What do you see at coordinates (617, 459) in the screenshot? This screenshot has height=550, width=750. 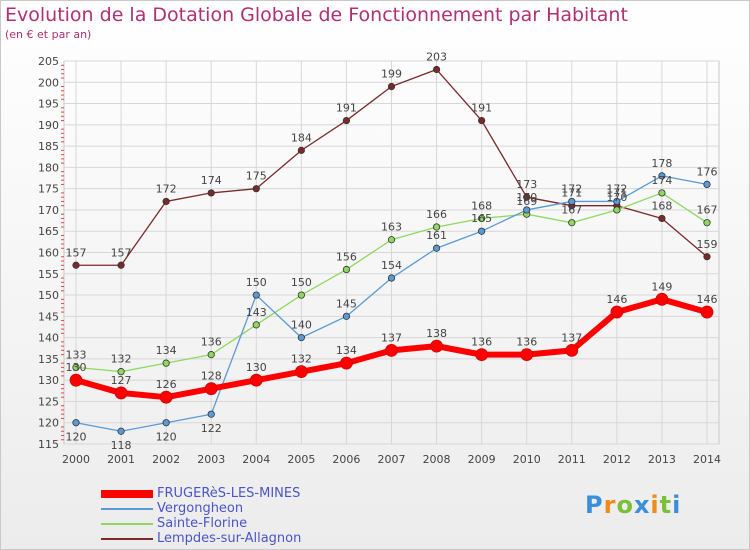 I see `x-tick-label: 2012` at bounding box center [617, 459].